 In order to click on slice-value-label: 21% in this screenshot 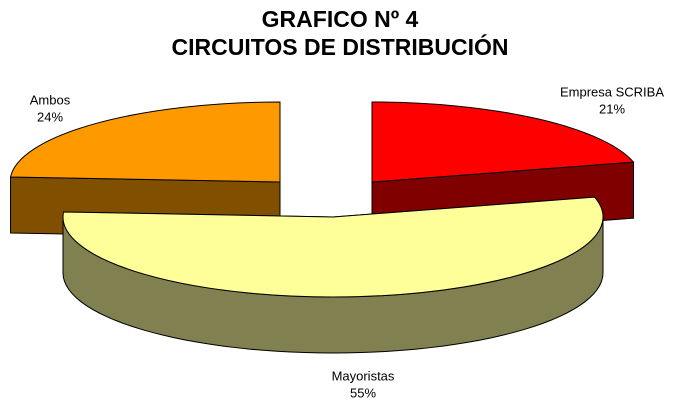, I will do `click(612, 108)`.